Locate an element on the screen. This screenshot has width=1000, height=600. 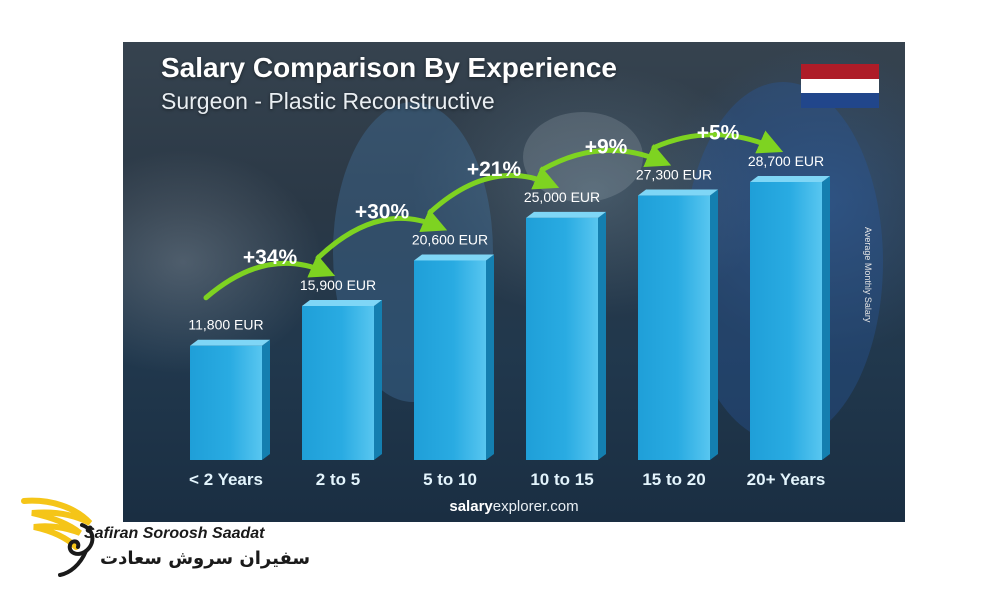
source-link: salaryexplorer.com is located at coordinates (514, 506).